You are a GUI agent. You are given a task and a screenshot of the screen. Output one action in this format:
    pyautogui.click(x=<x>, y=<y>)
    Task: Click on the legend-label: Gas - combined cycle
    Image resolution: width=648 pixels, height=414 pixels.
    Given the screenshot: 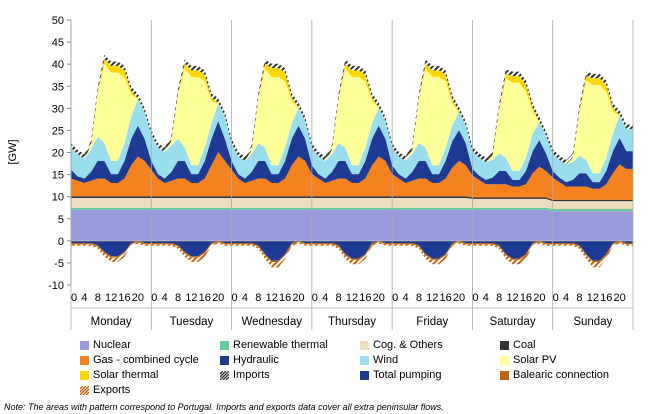 What is the action you would take?
    pyautogui.click(x=146, y=360)
    